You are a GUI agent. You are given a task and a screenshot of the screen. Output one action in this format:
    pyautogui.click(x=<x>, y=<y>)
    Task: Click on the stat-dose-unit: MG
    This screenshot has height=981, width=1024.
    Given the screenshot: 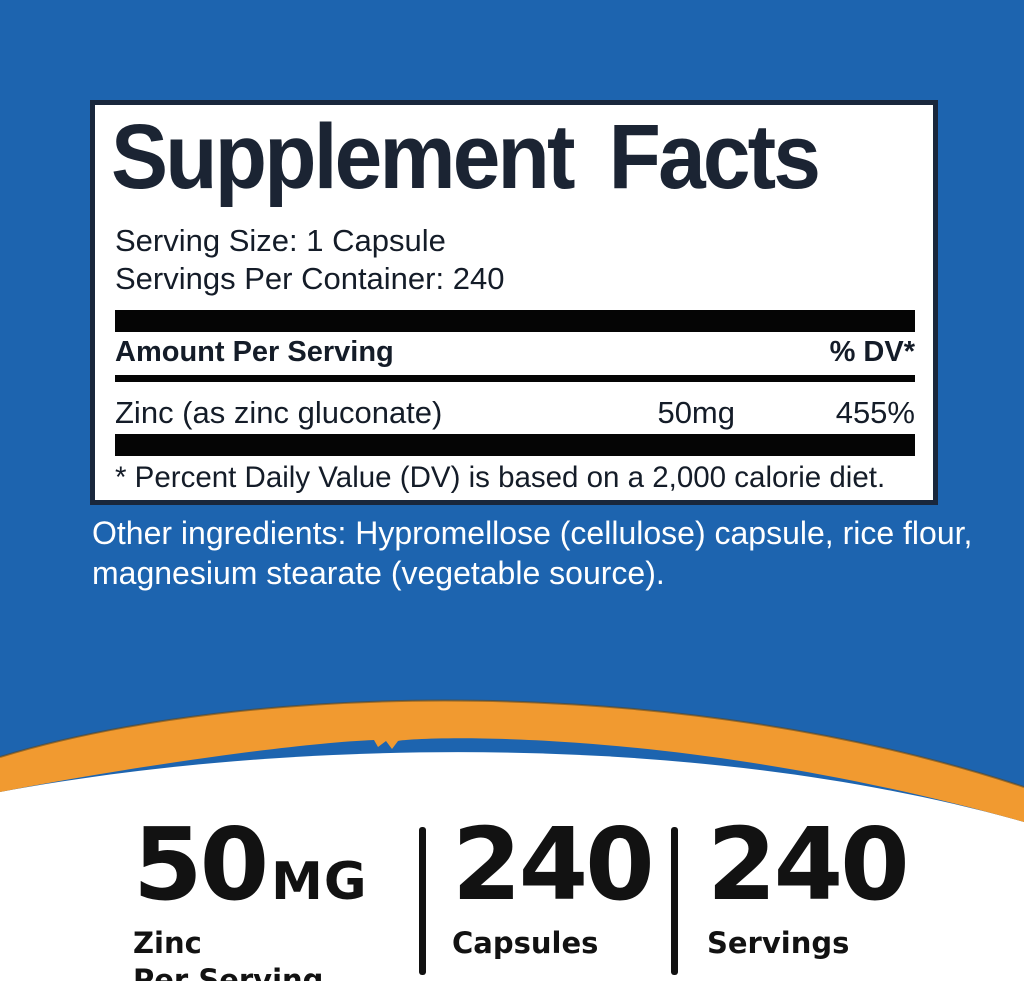 What is the action you would take?
    pyautogui.click(x=319, y=882)
    